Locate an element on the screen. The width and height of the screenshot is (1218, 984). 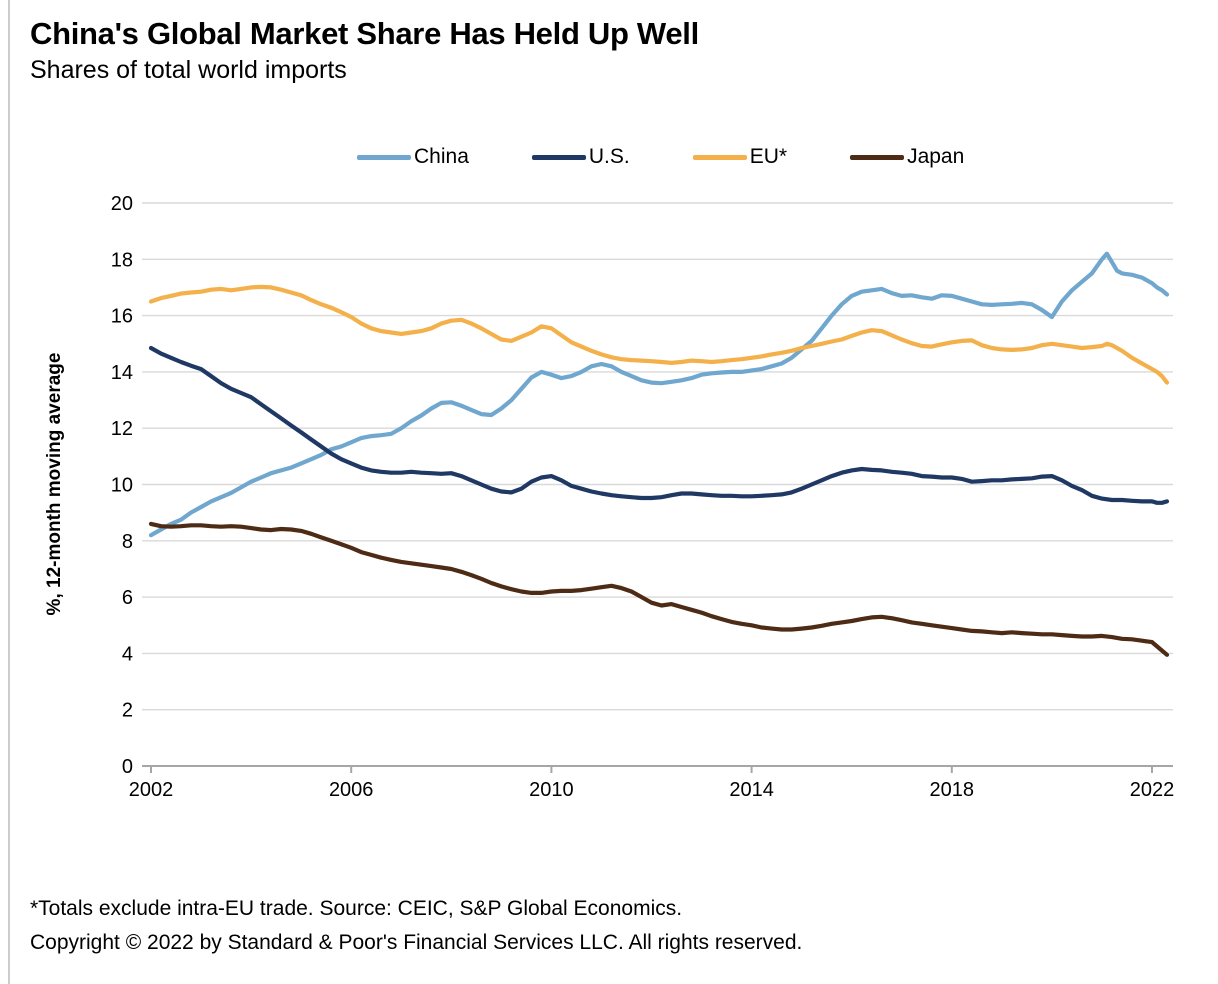
x-tick-label: 2022 is located at coordinates (1152, 790).